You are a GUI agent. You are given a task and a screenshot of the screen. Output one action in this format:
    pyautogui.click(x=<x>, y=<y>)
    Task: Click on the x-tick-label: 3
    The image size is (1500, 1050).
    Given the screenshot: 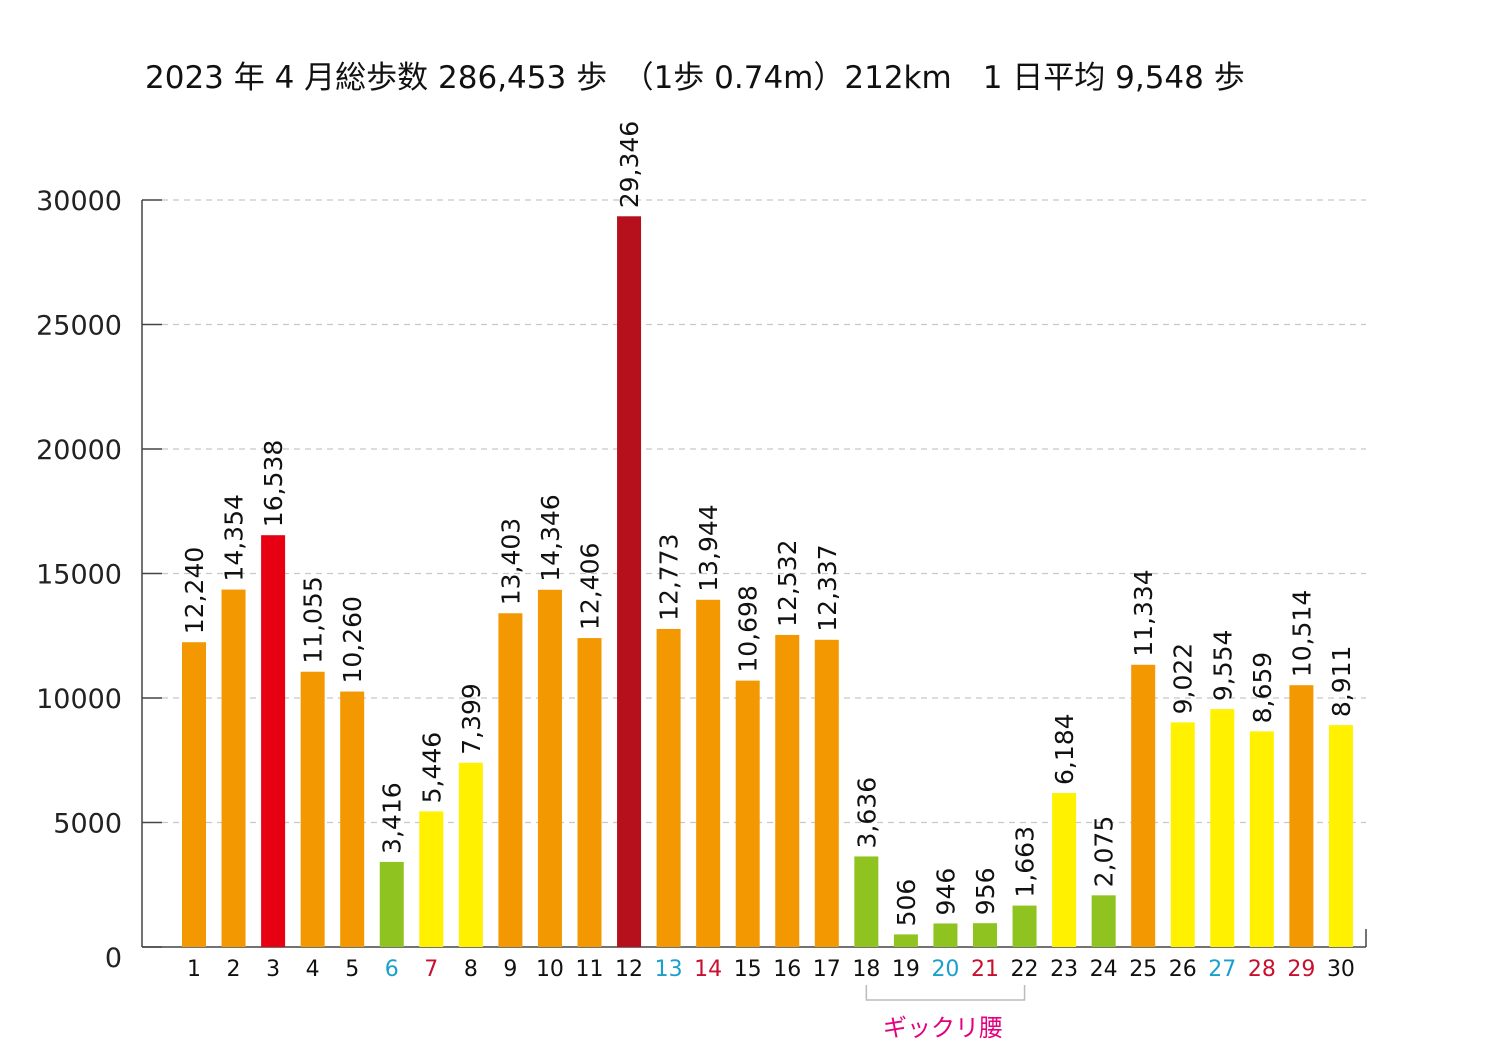 What is the action you would take?
    pyautogui.click(x=273, y=969)
    